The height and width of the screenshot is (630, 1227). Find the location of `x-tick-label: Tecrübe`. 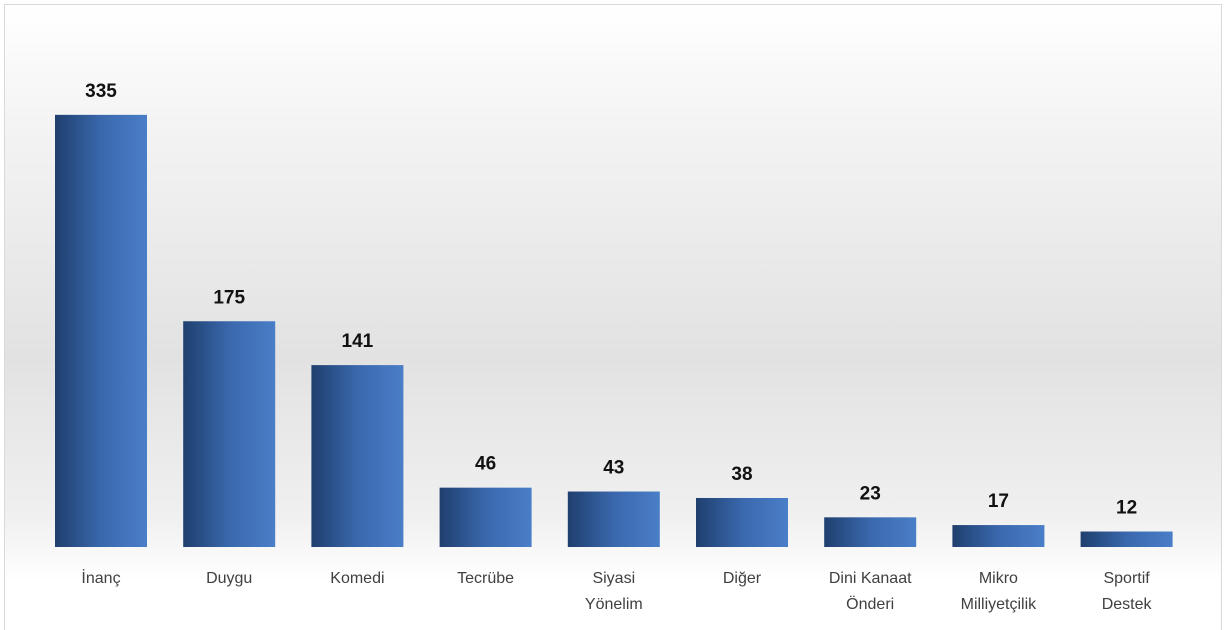

x-tick-label: Tecrübe is located at coordinates (486, 578).